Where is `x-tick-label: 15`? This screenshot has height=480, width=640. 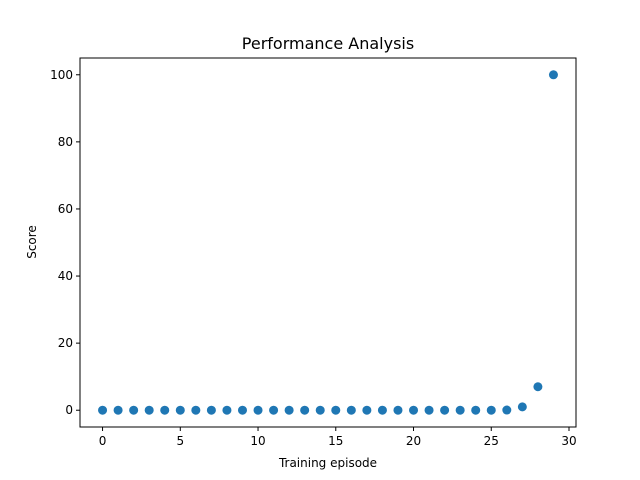
x-tick-label: 15 is located at coordinates (335, 441).